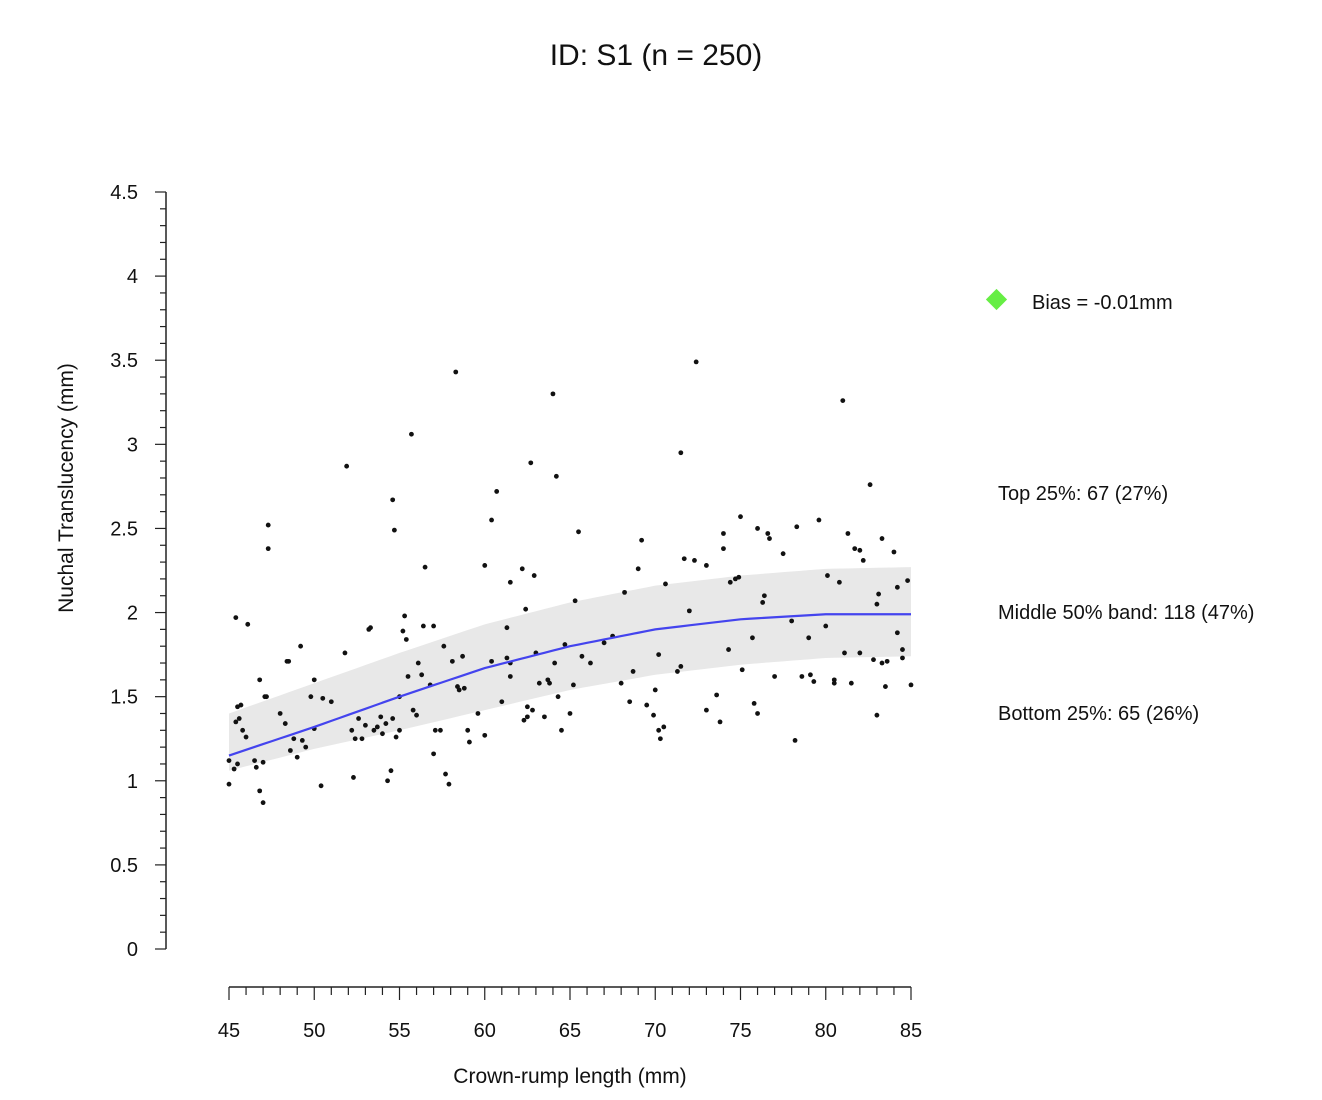 This screenshot has height=1100, width=1322. Describe the element at coordinates (138, 571) in the screenshot. I see `y-axis: 0 0.5 1 1.5 2 2.5 3 3.5 4 4.5` at that location.